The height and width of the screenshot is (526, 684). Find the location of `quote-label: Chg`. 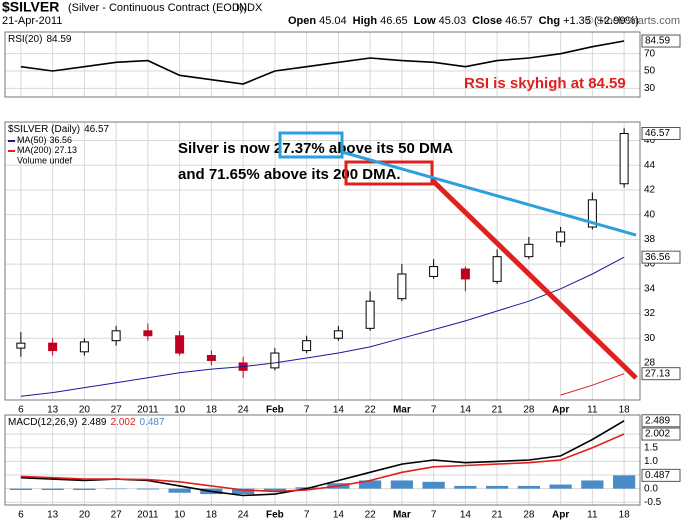

quote-label: Chg is located at coordinates (549, 21).